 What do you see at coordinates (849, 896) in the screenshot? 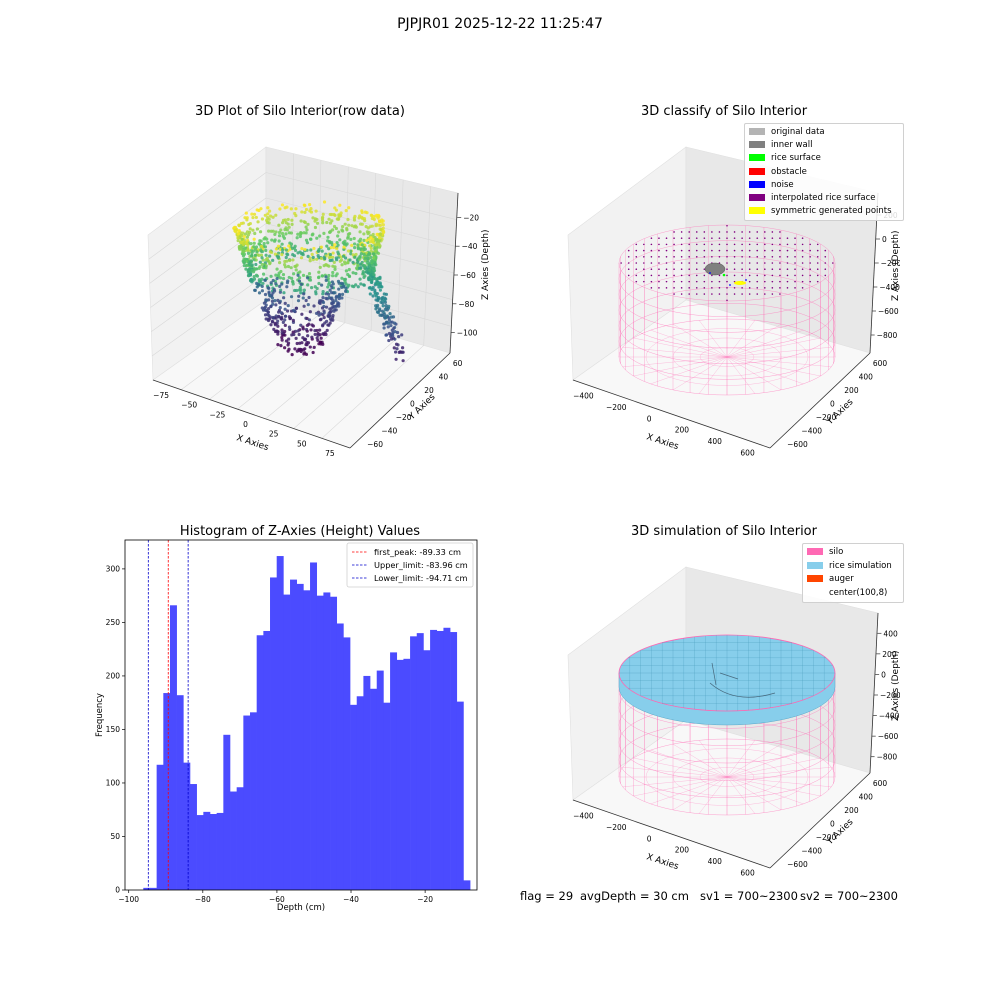
I see `status-sv2: sv2 = 700~2300` at bounding box center [849, 896].